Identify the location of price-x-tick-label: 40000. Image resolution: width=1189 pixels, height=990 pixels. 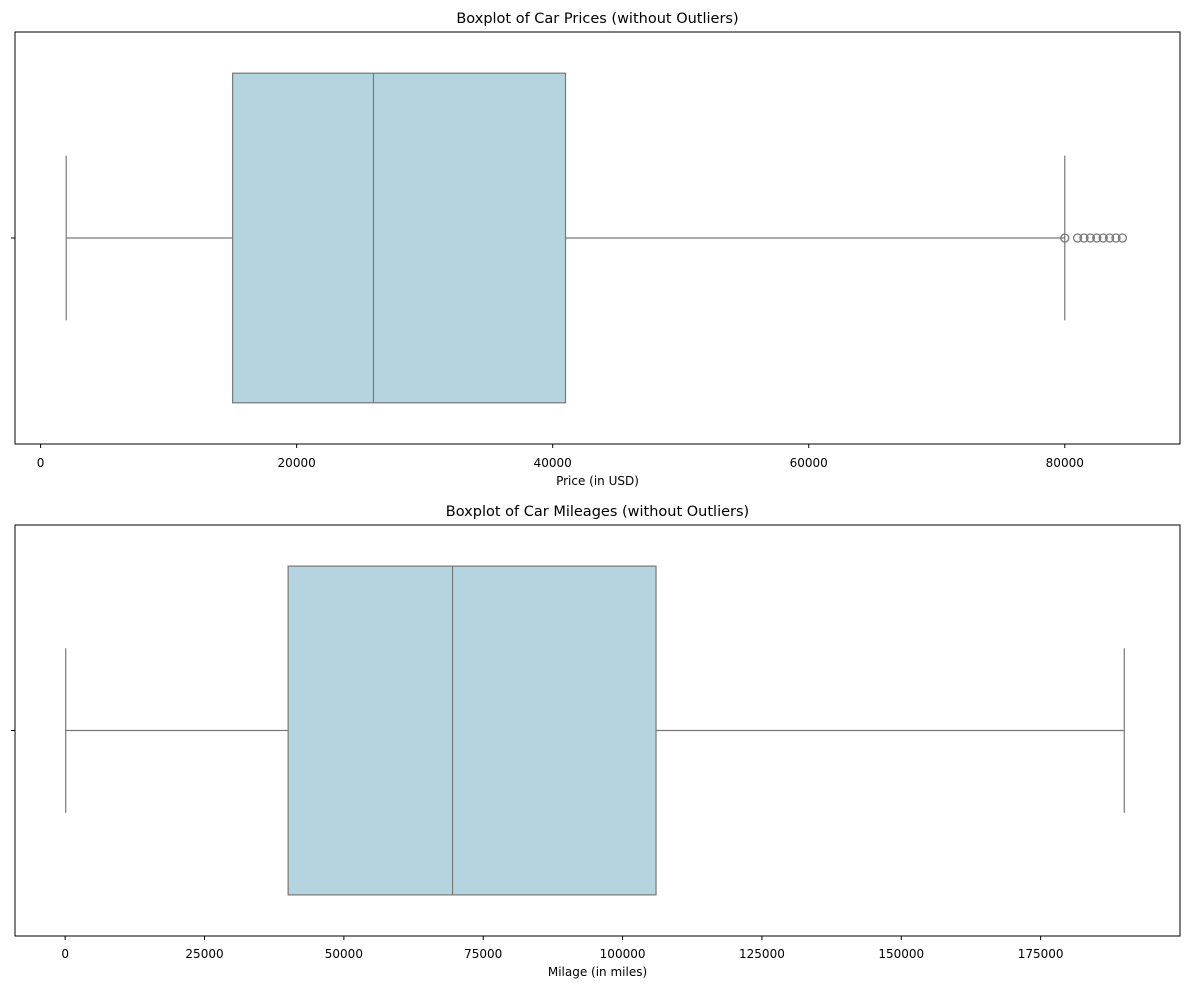
(553, 463).